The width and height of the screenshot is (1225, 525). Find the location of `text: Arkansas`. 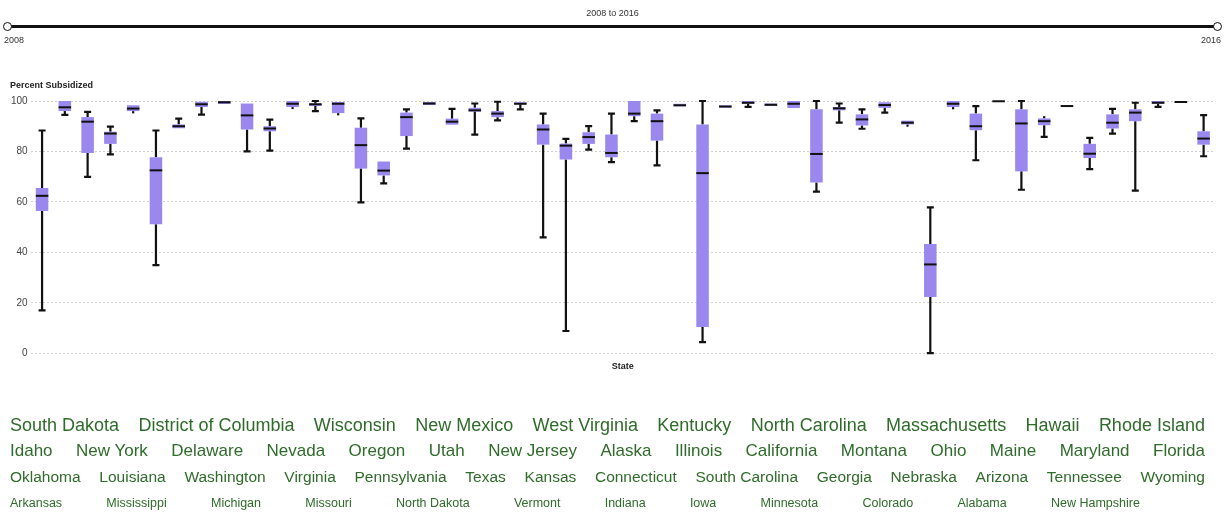

text: Arkansas is located at coordinates (36, 503).